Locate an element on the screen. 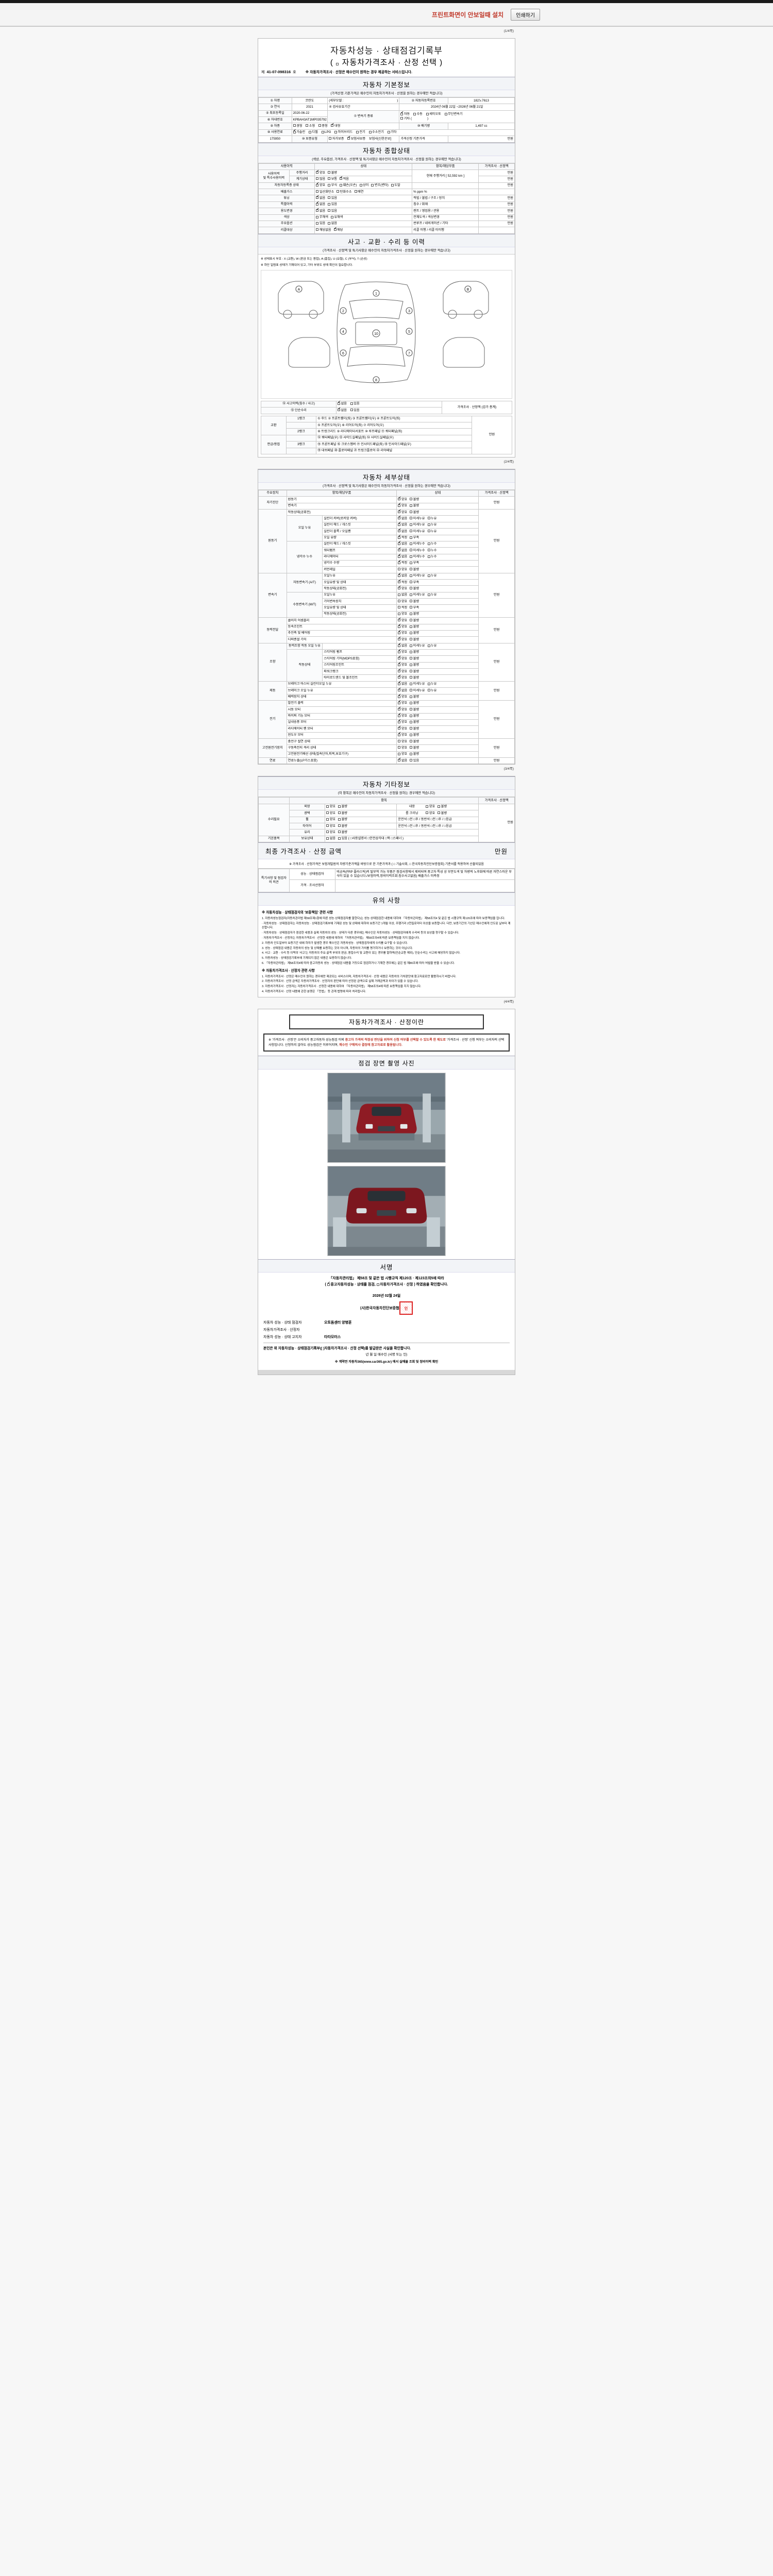  detail-opt-1-0-0: 양호 is located at coordinates (402, 512).